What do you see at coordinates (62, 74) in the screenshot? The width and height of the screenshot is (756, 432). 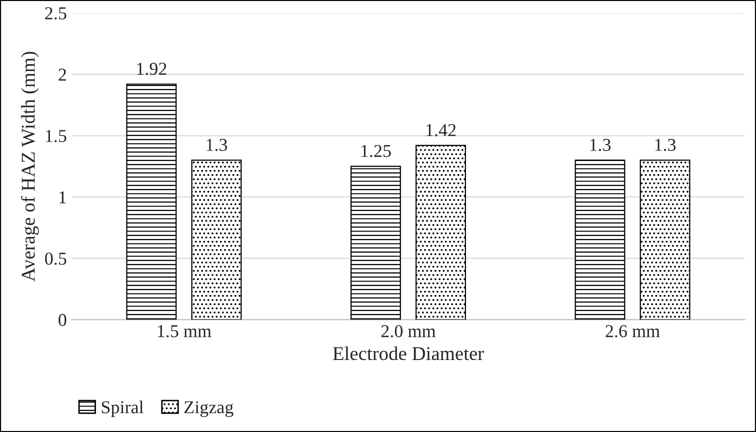 I see `y-tick-label: 2` at bounding box center [62, 74].